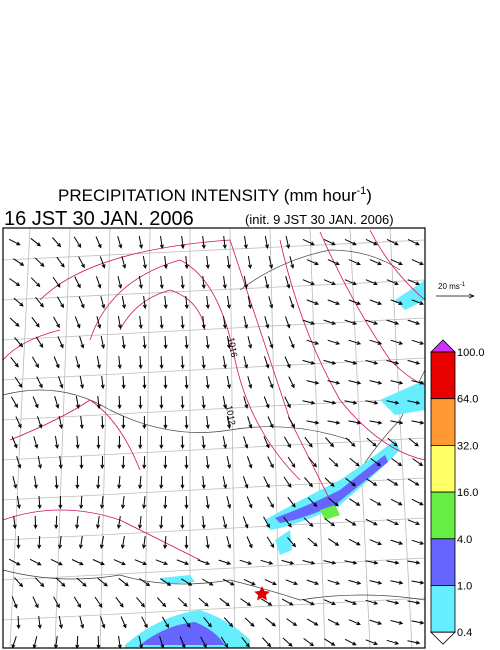 The image size is (500, 650). I want to click on init-time: (init. 9 JST 30 JAN. 2006), so click(319, 219).